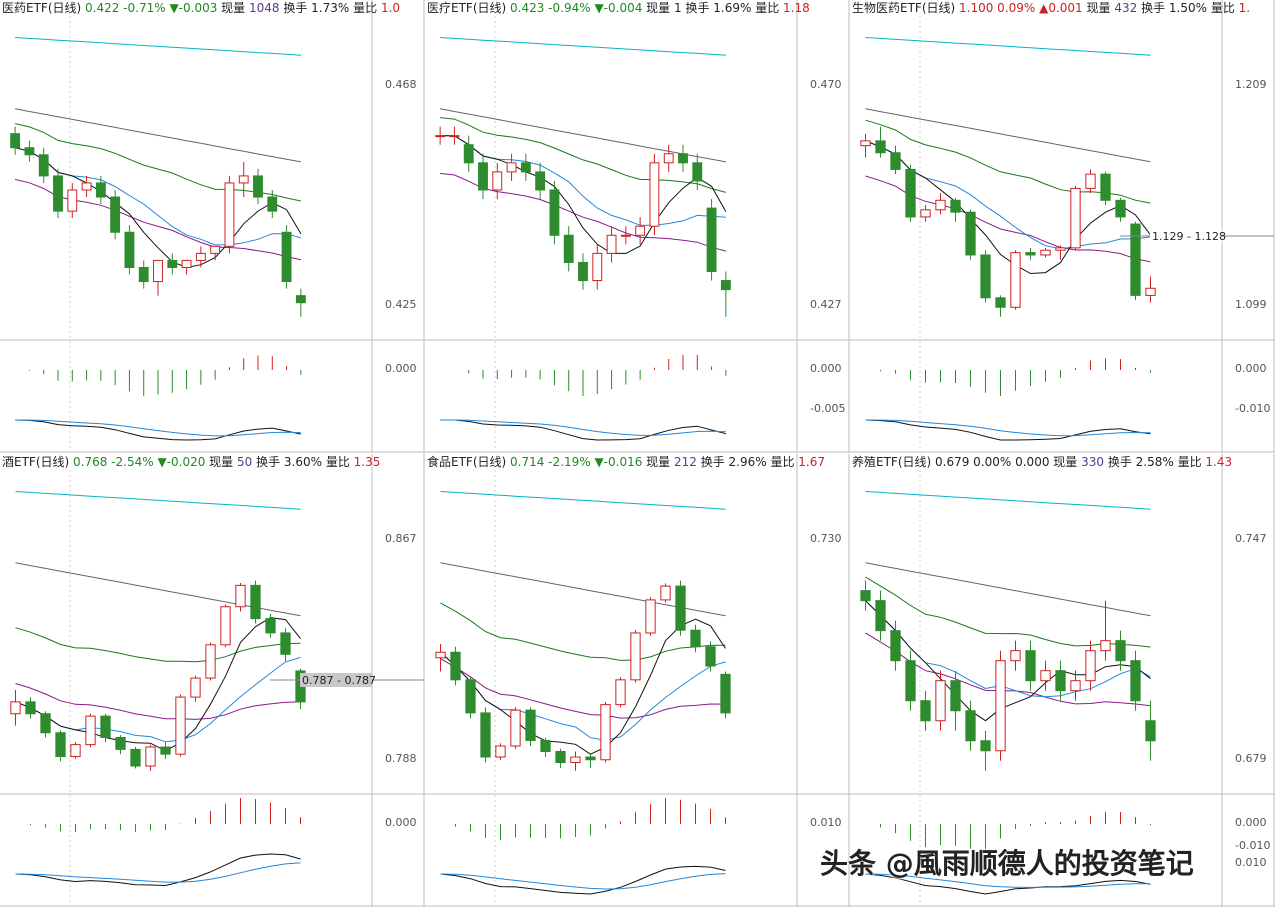 The image size is (1275, 907). I want to click on crosshair-box, so click(336, 680).